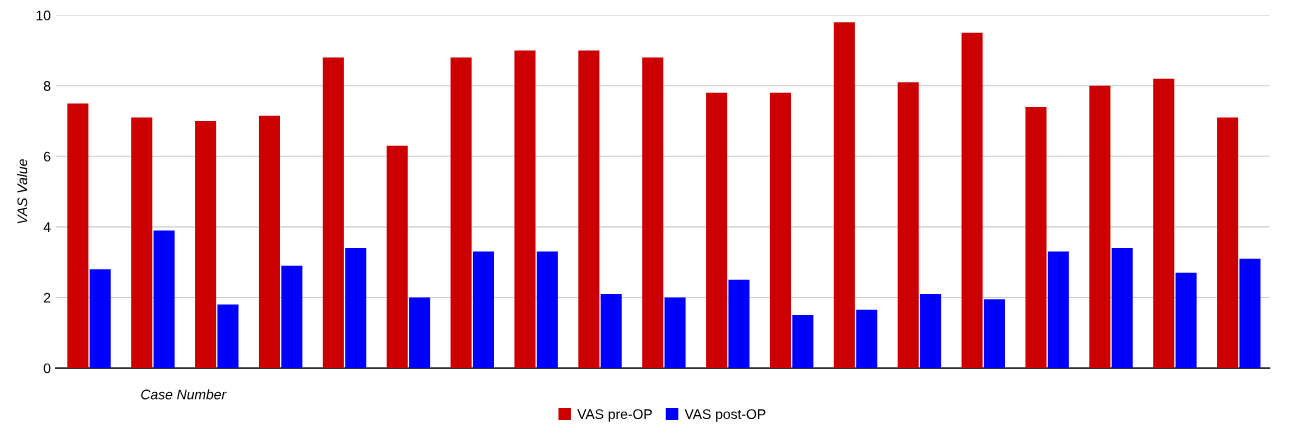  I want to click on y-tick-label: 8, so click(47, 86).